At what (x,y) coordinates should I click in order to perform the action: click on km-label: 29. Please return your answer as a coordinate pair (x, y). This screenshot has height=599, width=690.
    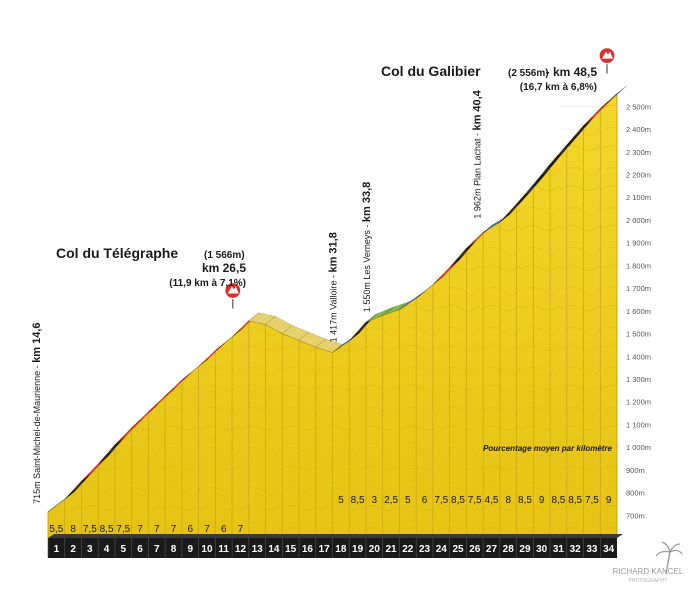
    Looking at the image, I should click on (525, 549).